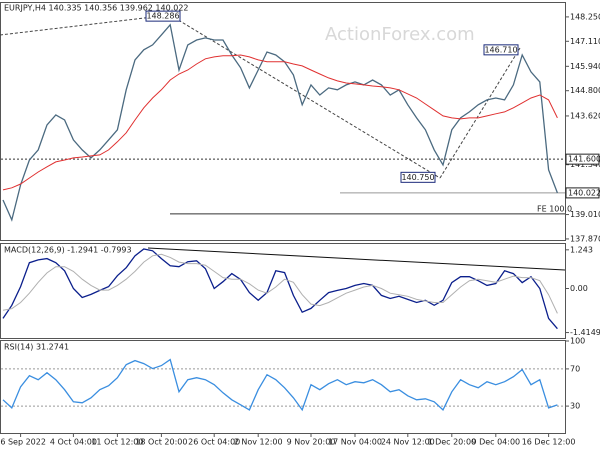 The image size is (600, 450). What do you see at coordinates (355, 442) in the screenshot?
I see `x-tick-label: 17 Nov 04:00` at bounding box center [355, 442].